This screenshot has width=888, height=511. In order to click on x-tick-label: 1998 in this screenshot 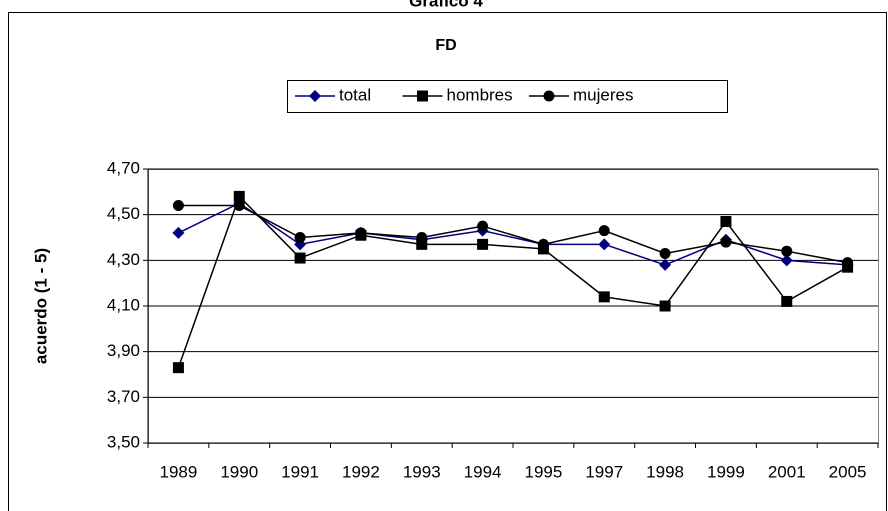, I will do `click(665, 471)`.